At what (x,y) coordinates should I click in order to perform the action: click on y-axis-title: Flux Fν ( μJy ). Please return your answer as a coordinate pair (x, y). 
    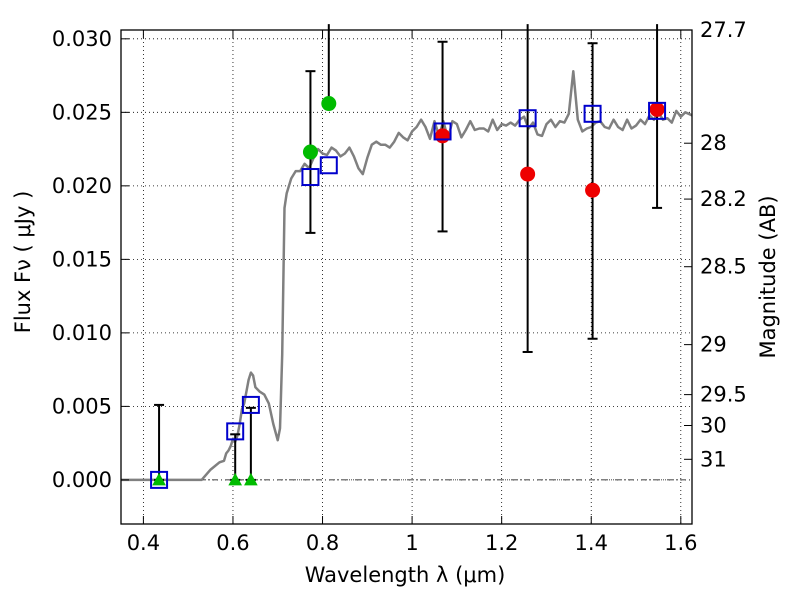
    Looking at the image, I should click on (23, 262).